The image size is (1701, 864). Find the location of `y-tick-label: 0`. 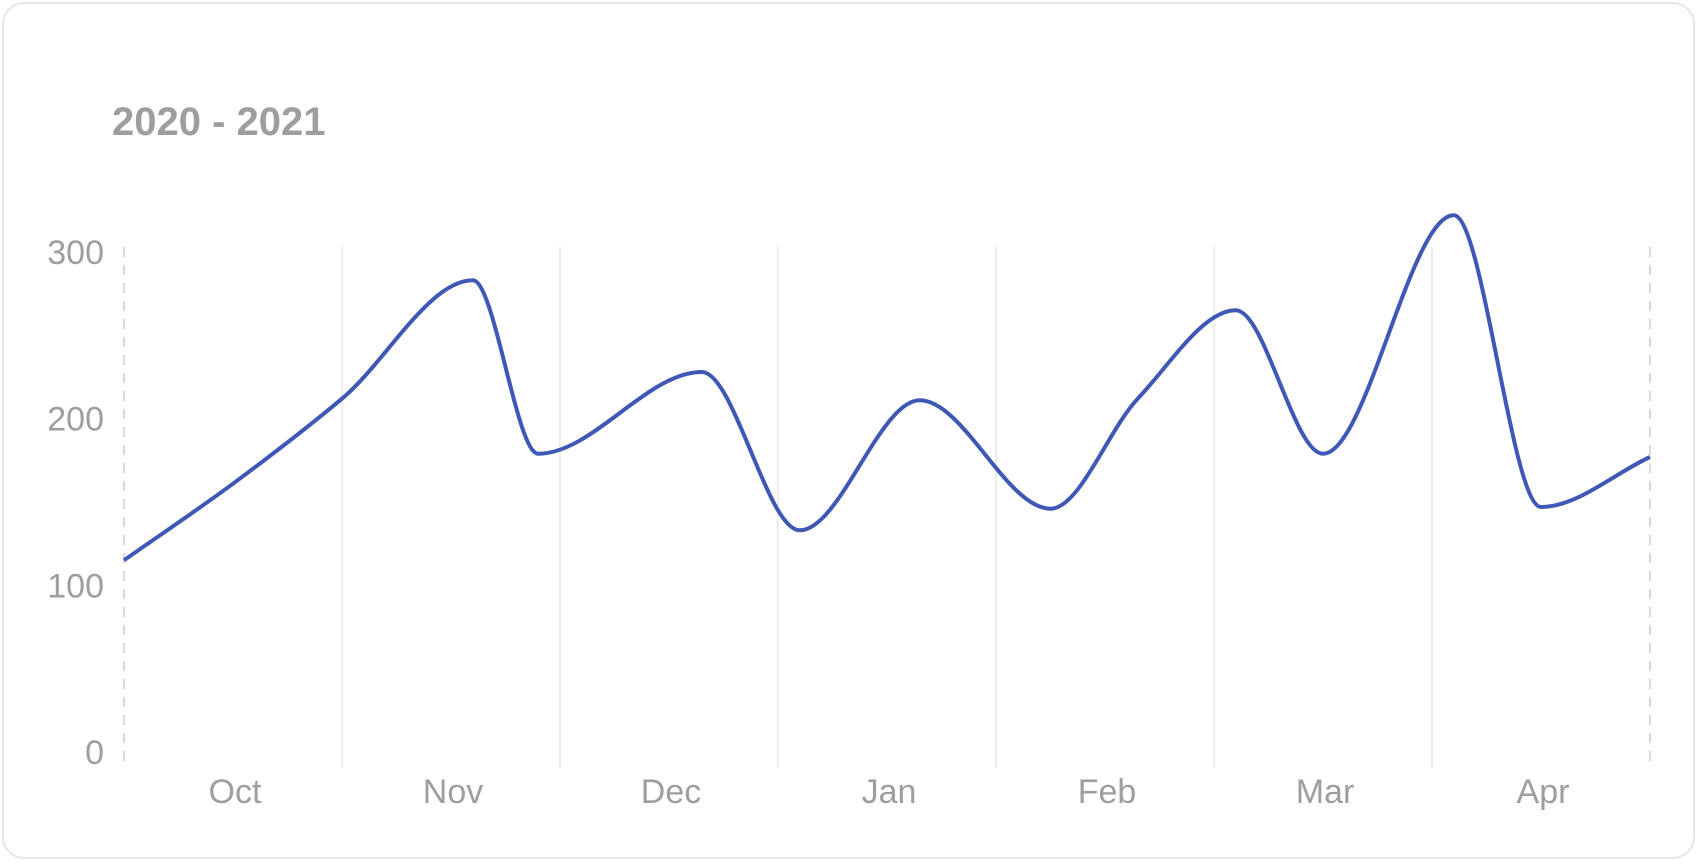

y-tick-label: 0 is located at coordinates (94, 753).